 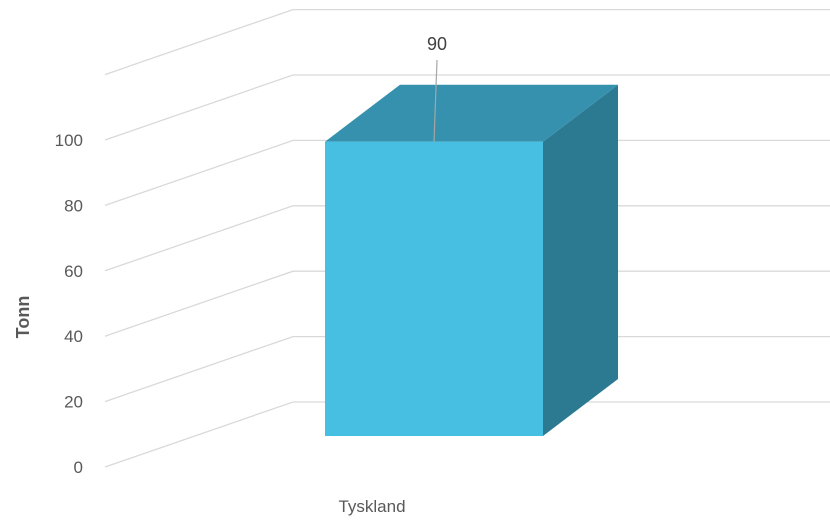 I want to click on bar-top-face, so click(x=471, y=113).